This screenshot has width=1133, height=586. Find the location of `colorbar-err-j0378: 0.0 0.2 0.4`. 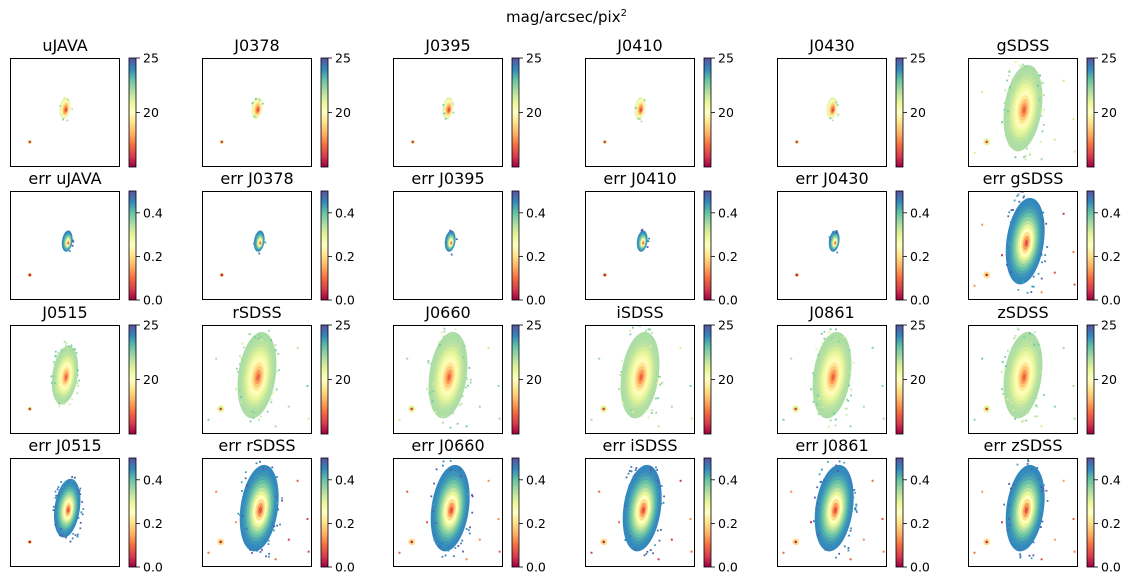

colorbar-err-j0378: 0.0 0.2 0.4 is located at coordinates (337, 249).